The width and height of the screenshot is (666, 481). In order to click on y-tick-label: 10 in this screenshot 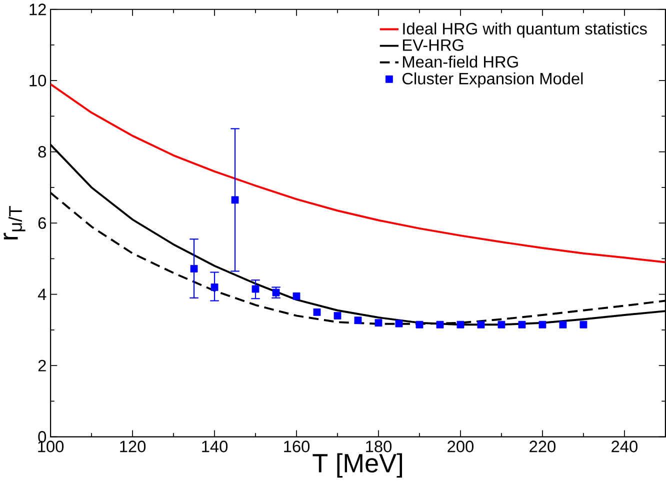, I will do `click(38, 80)`.